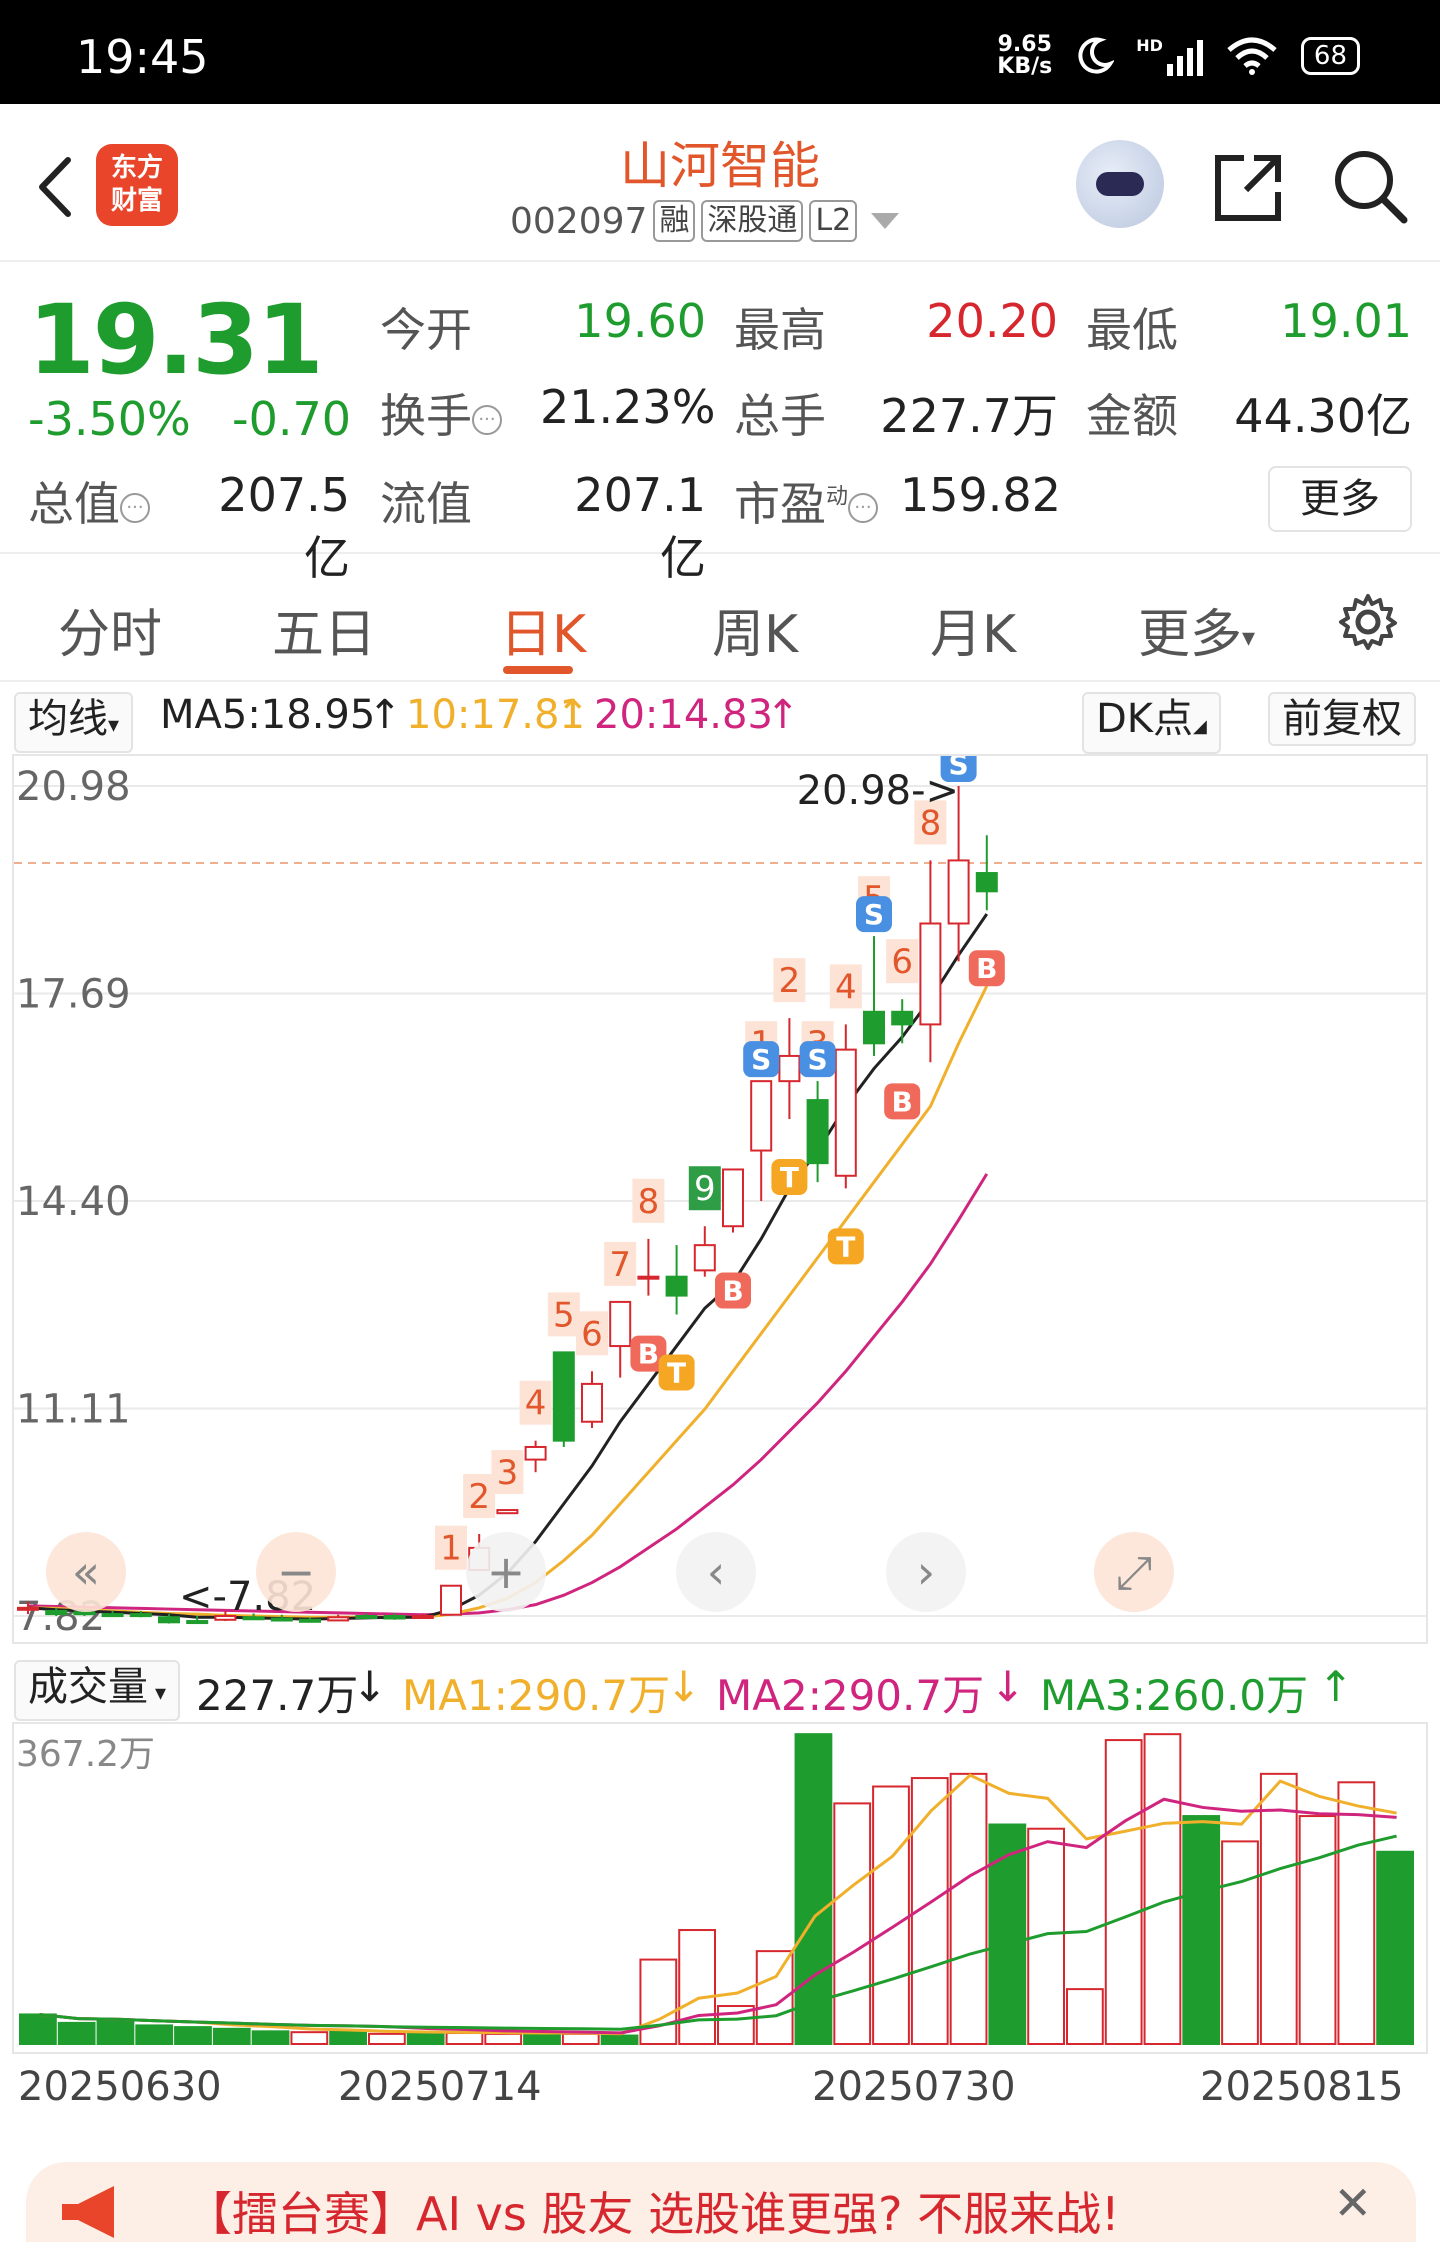 This screenshot has height=2242, width=1440. I want to click on mktcap-value: 207.5亿, so click(284, 526).